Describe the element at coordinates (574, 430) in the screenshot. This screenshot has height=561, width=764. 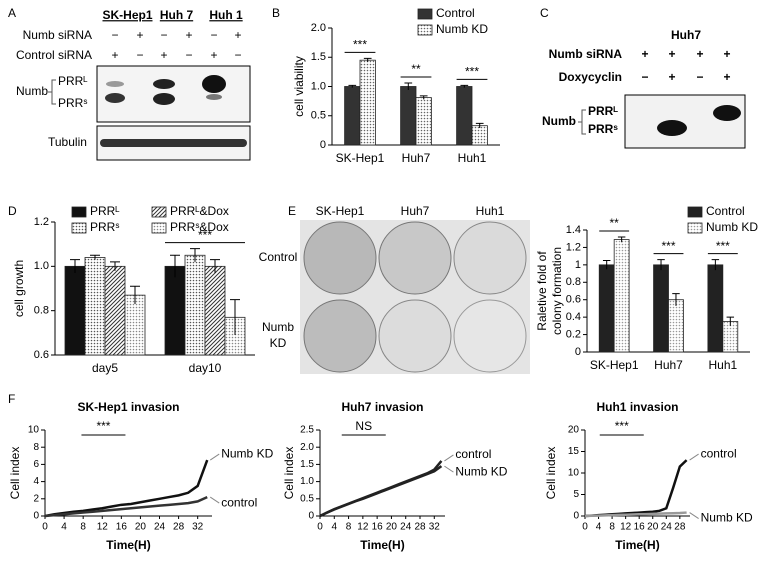
I see `y-tick-label: 20` at that location.